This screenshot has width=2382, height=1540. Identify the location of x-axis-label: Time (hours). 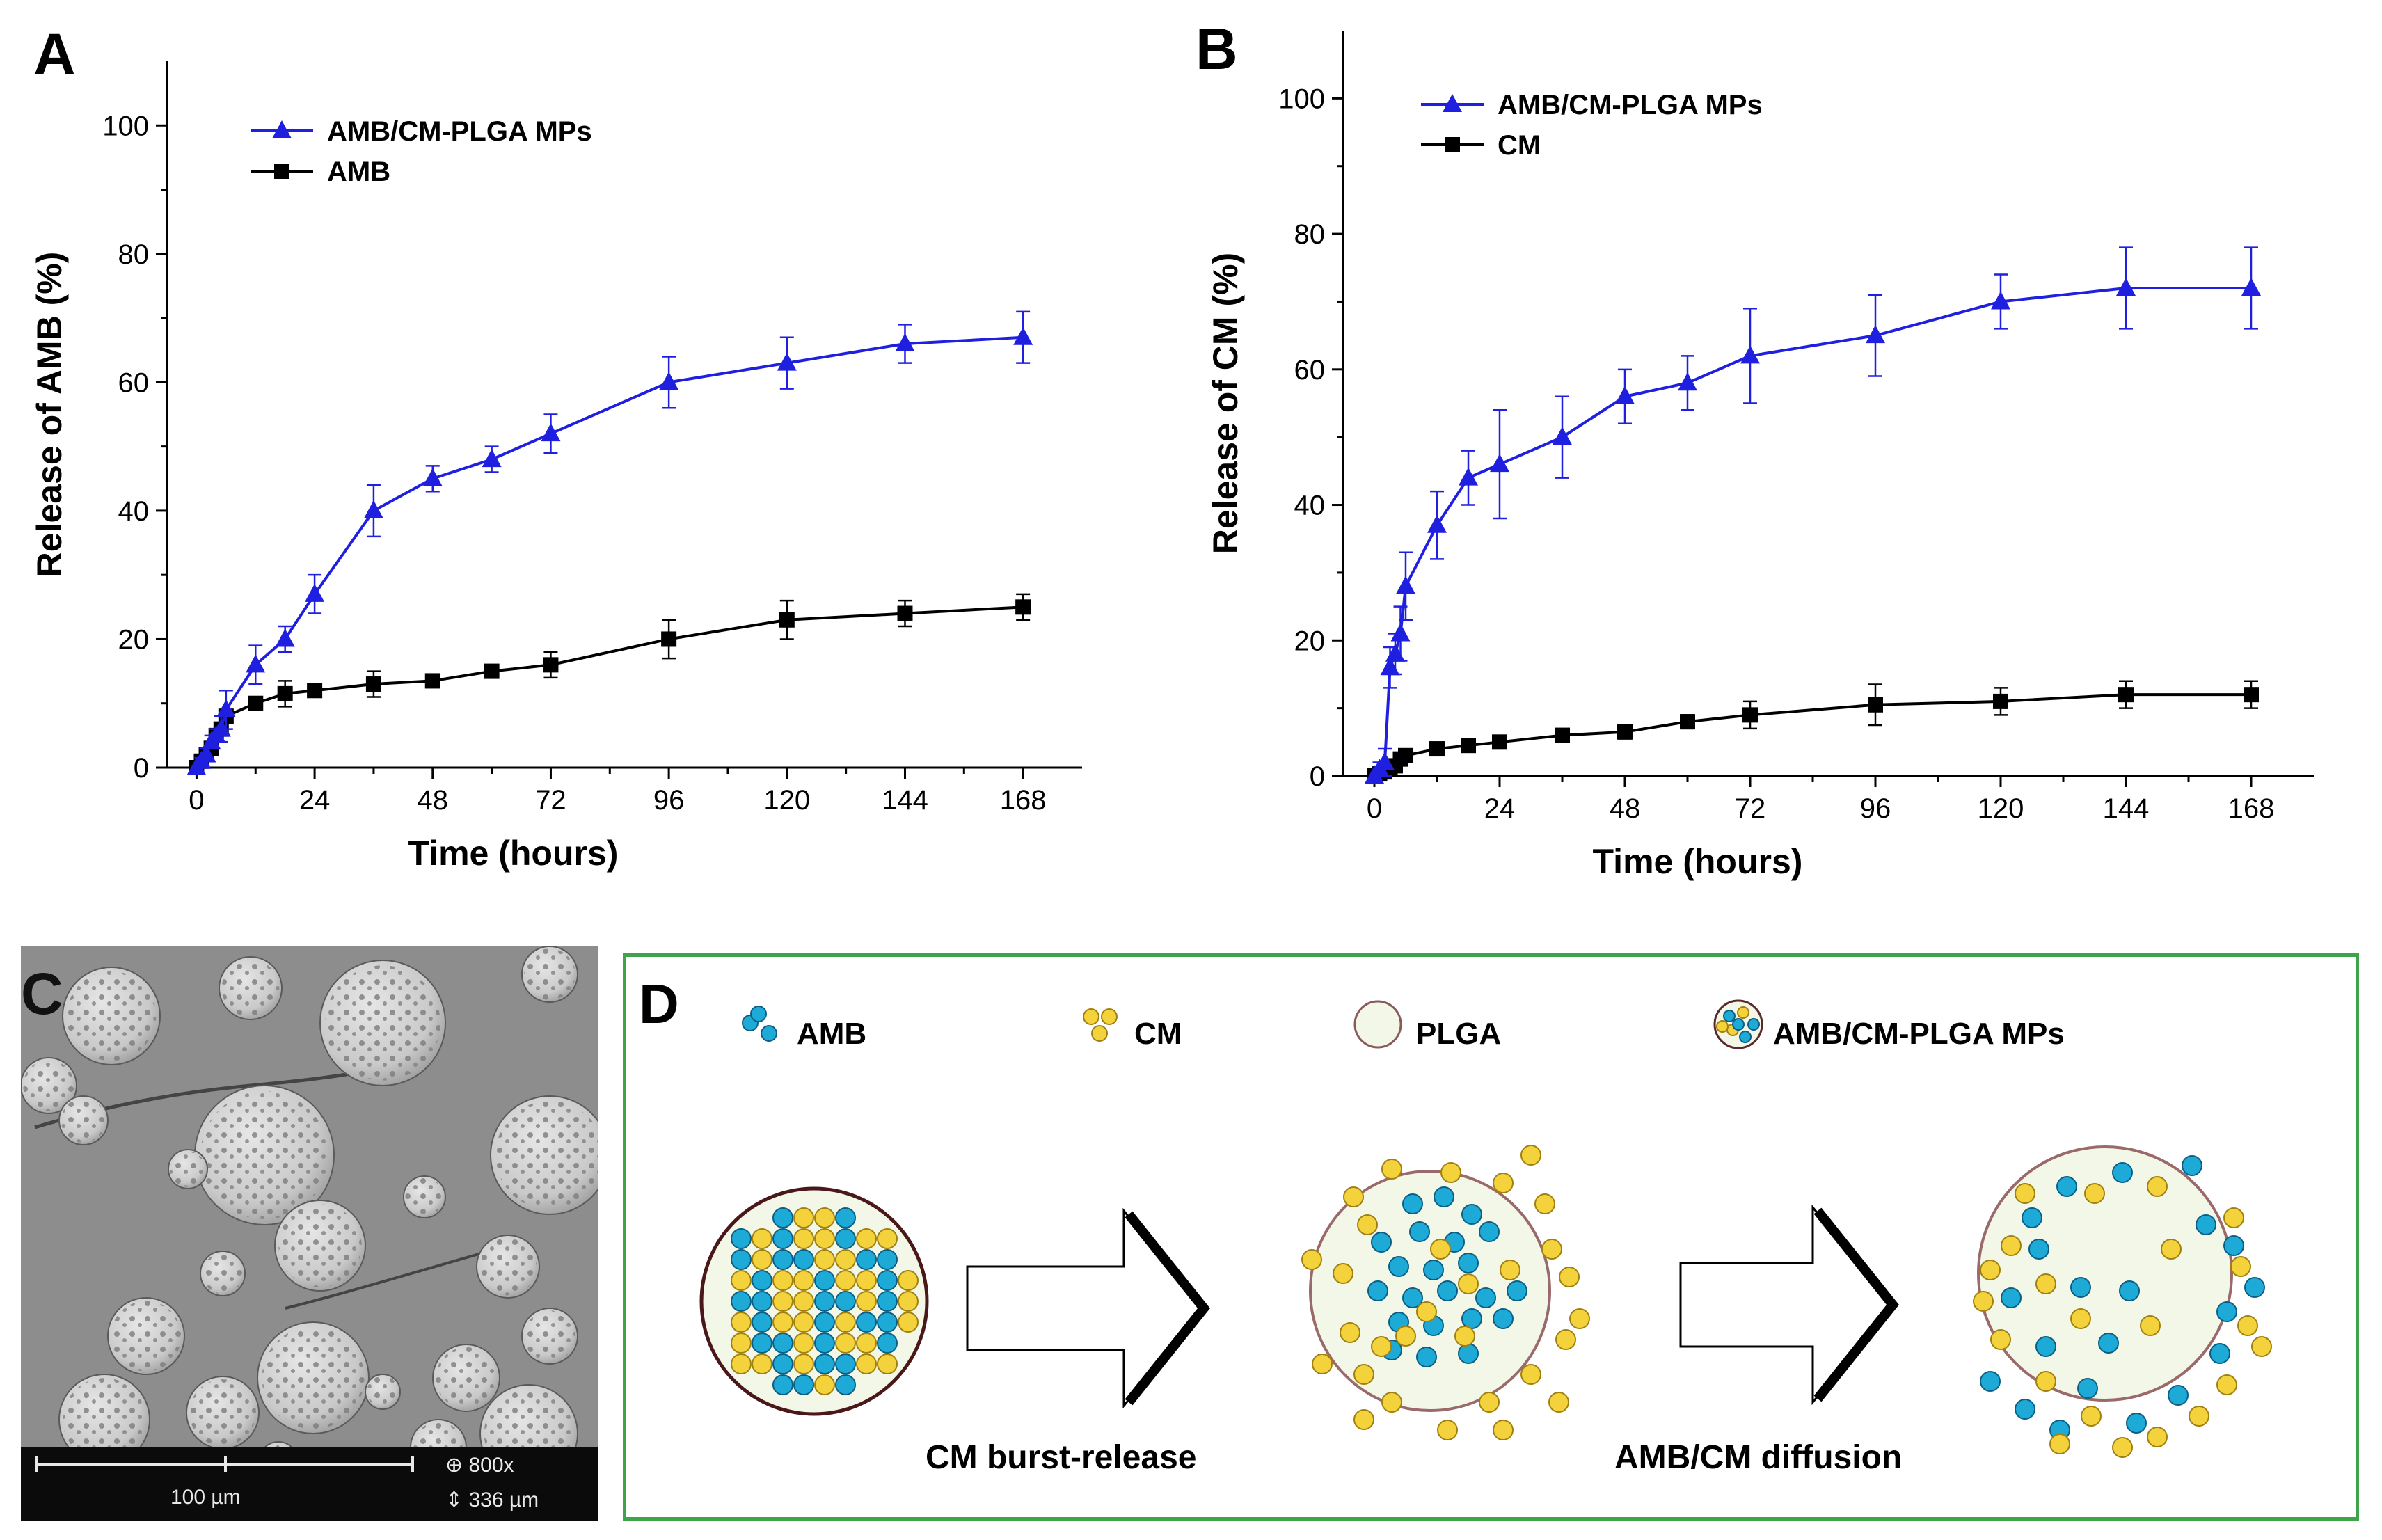
(513, 853).